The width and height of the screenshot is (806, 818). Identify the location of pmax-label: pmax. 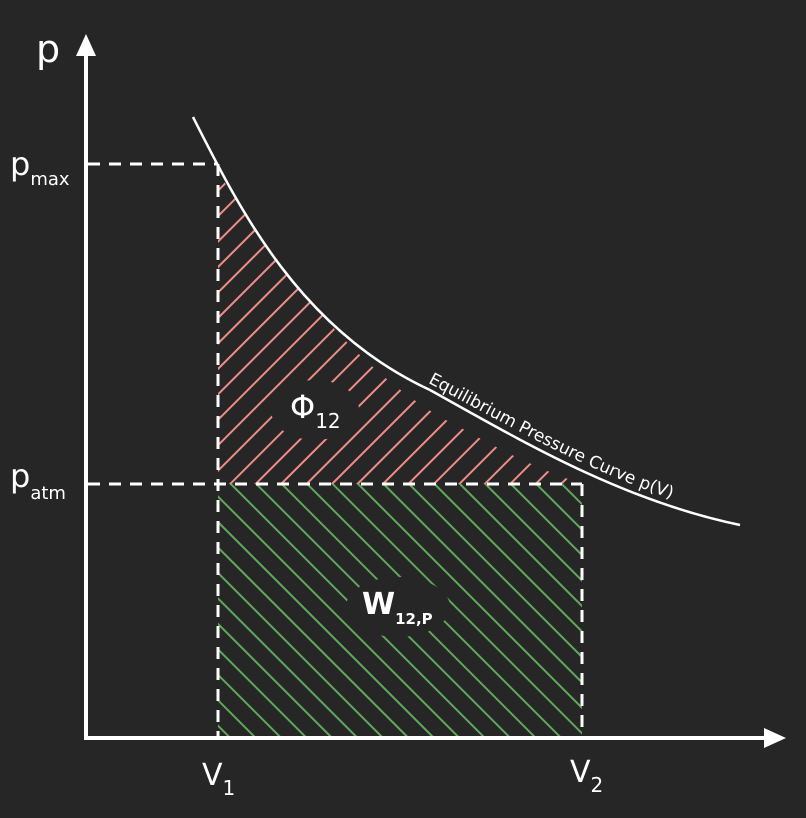
(40, 167).